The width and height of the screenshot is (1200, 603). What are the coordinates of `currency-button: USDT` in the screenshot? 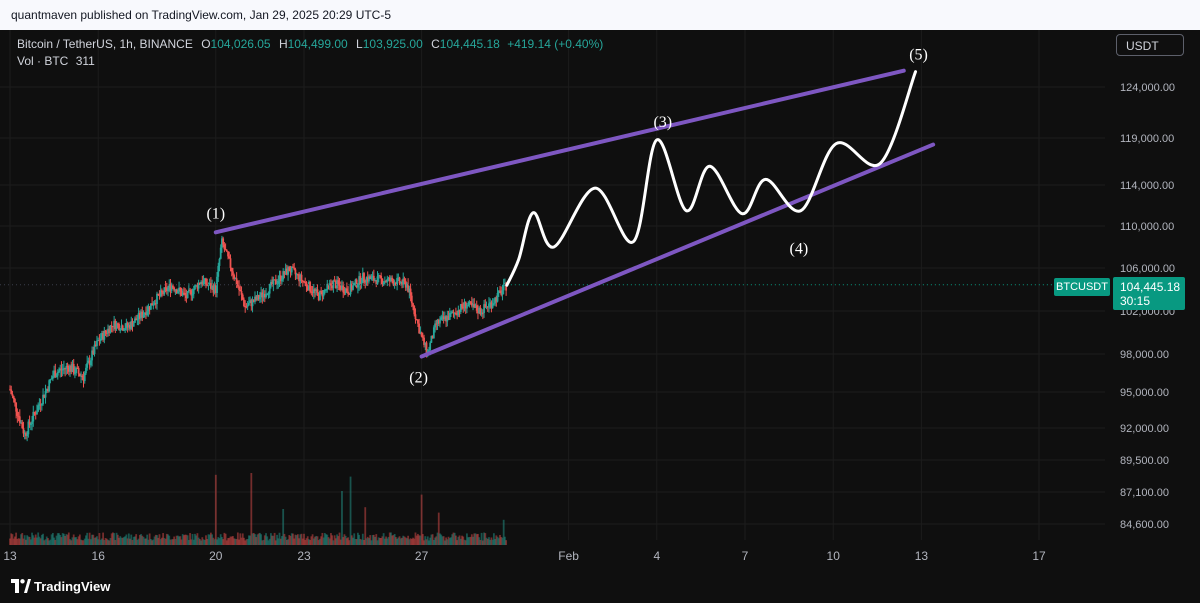 It's located at (1150, 45).